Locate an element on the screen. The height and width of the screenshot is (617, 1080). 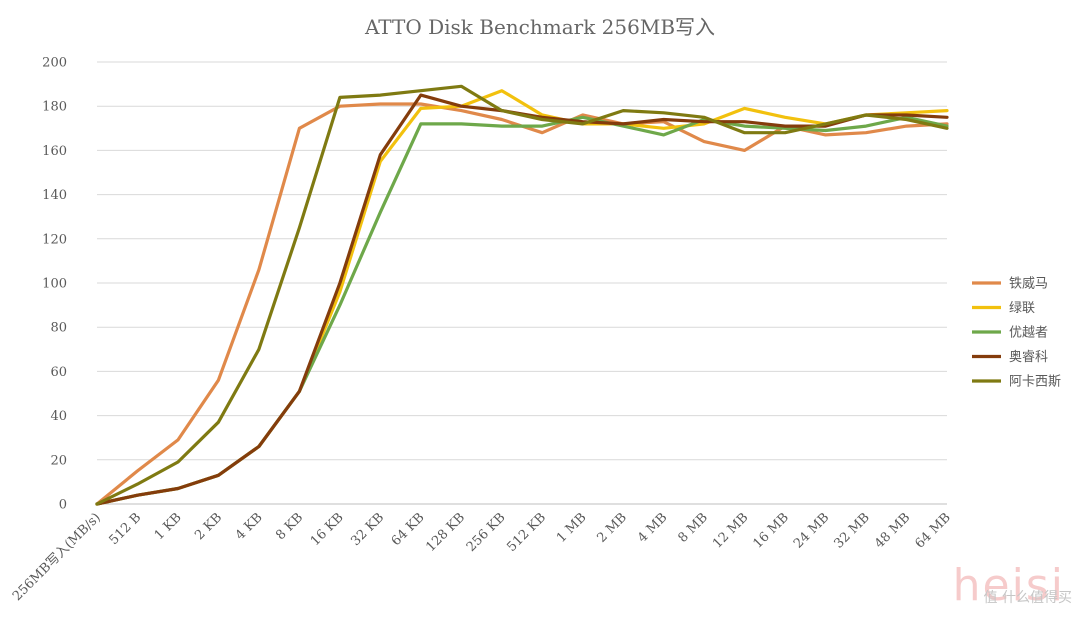
x-tick-label: 512 B is located at coordinates (125, 529).